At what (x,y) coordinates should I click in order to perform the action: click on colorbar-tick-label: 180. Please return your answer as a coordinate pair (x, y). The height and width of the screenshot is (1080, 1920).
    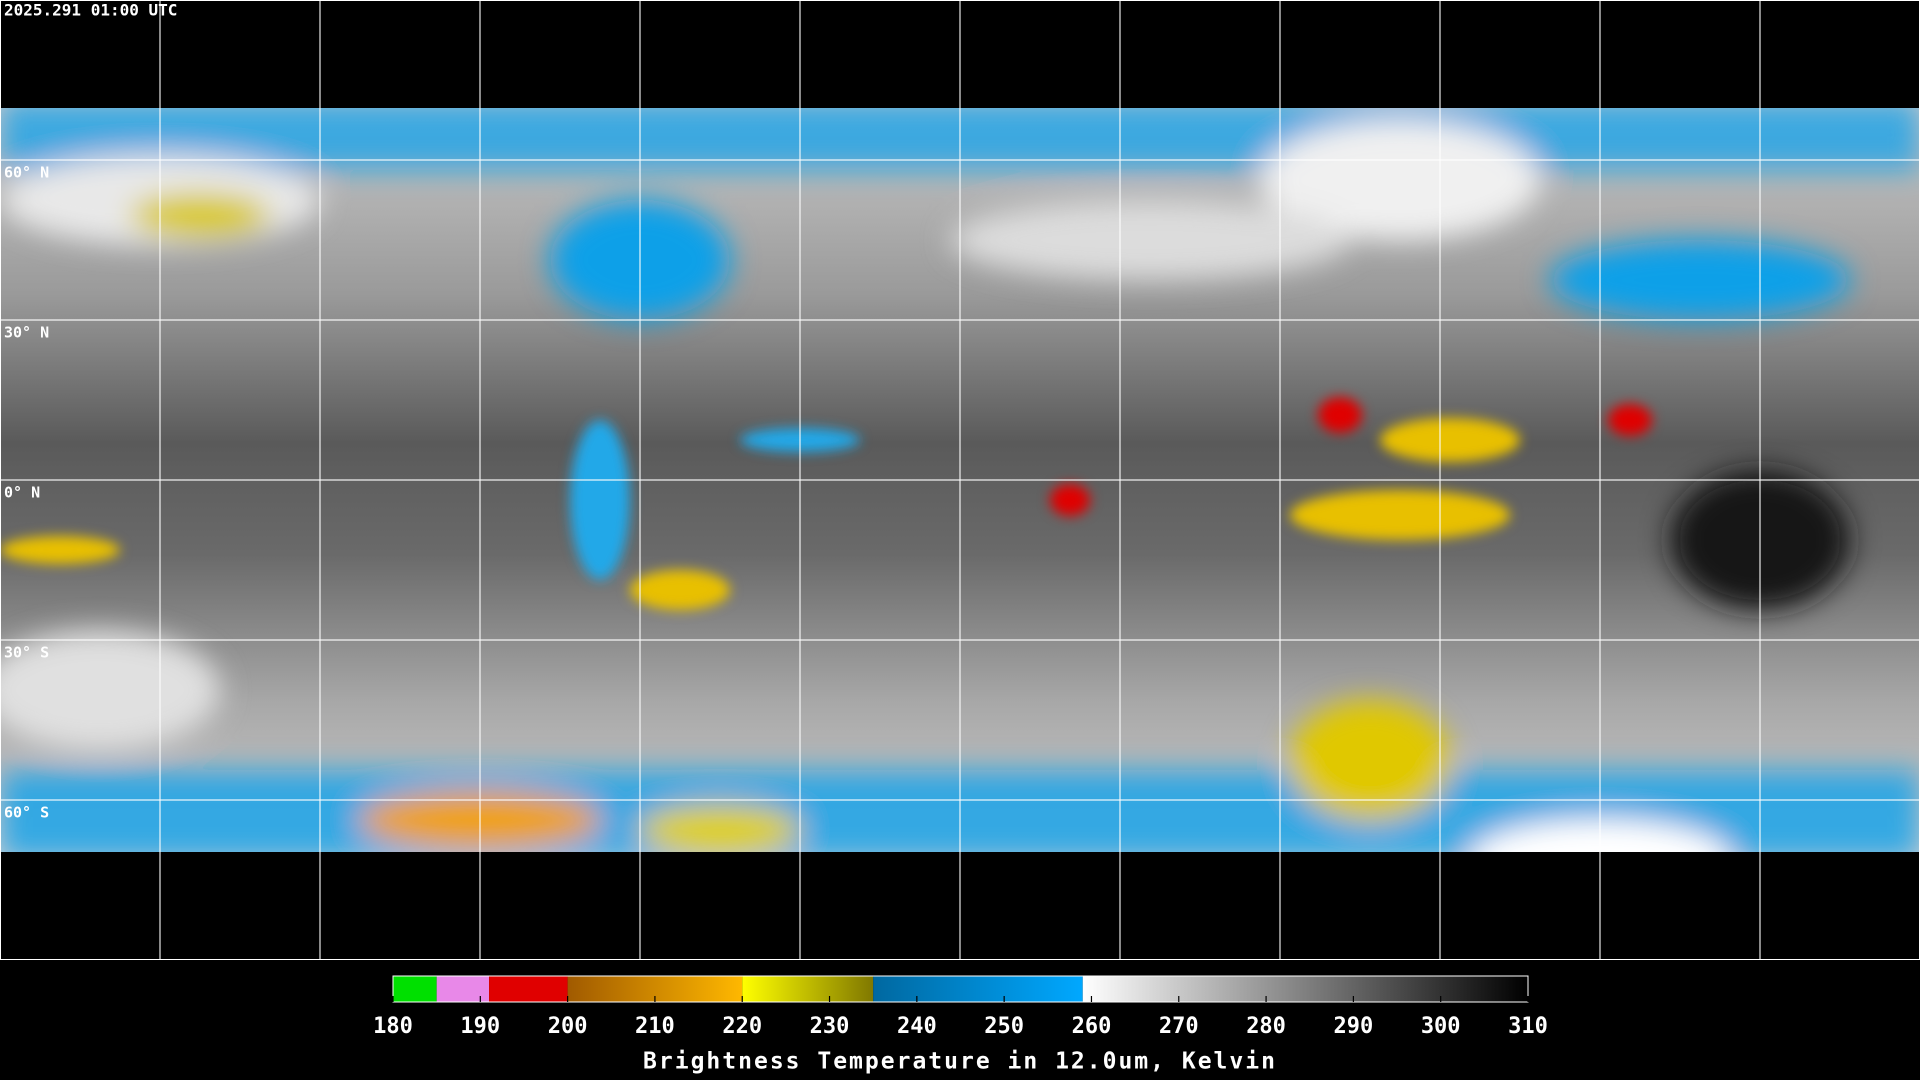
    Looking at the image, I should click on (393, 1026).